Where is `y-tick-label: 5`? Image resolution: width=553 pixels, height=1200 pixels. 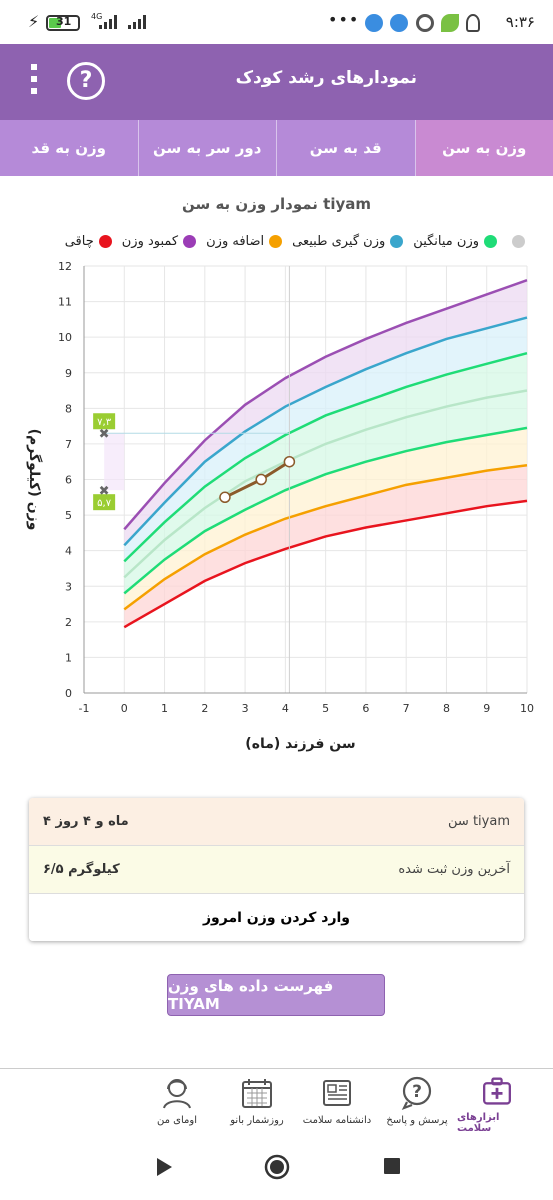
y-tick-label: 5 is located at coordinates (68, 515).